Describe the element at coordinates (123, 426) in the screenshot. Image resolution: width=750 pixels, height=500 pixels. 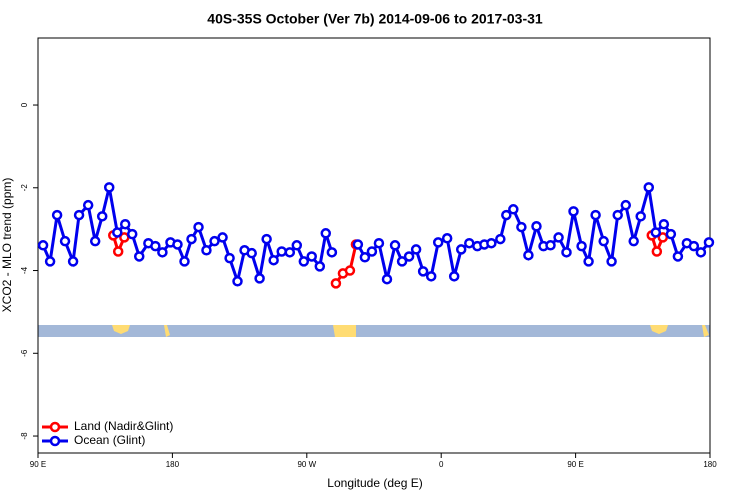
I see `legend-label: Land (Nadir&Glint)` at that location.